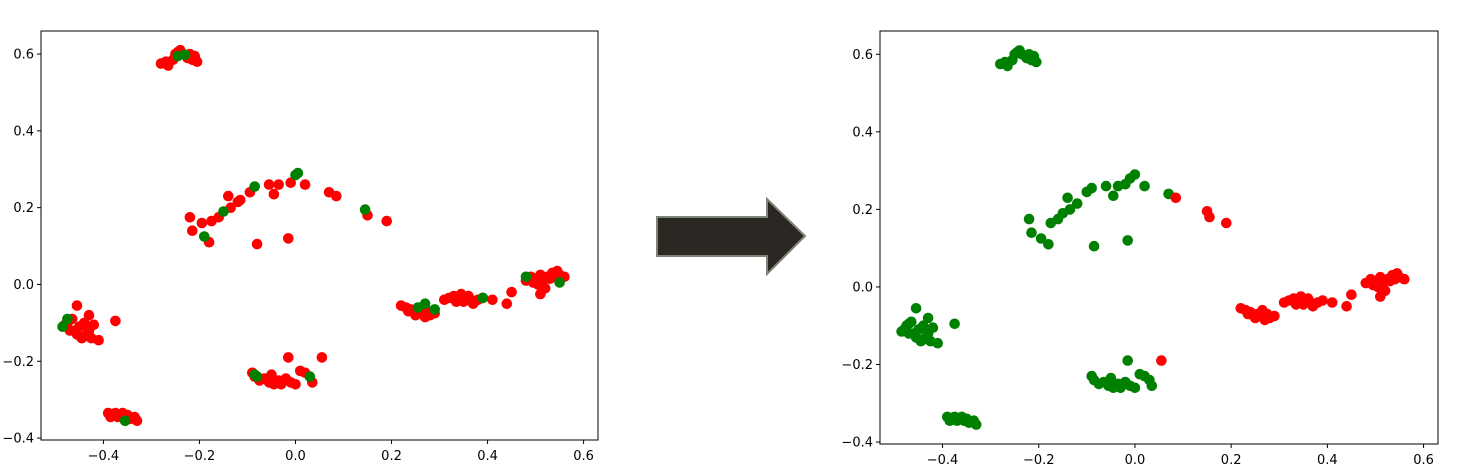  I want to click on y-tick-label: 0.6, so click(862, 55).